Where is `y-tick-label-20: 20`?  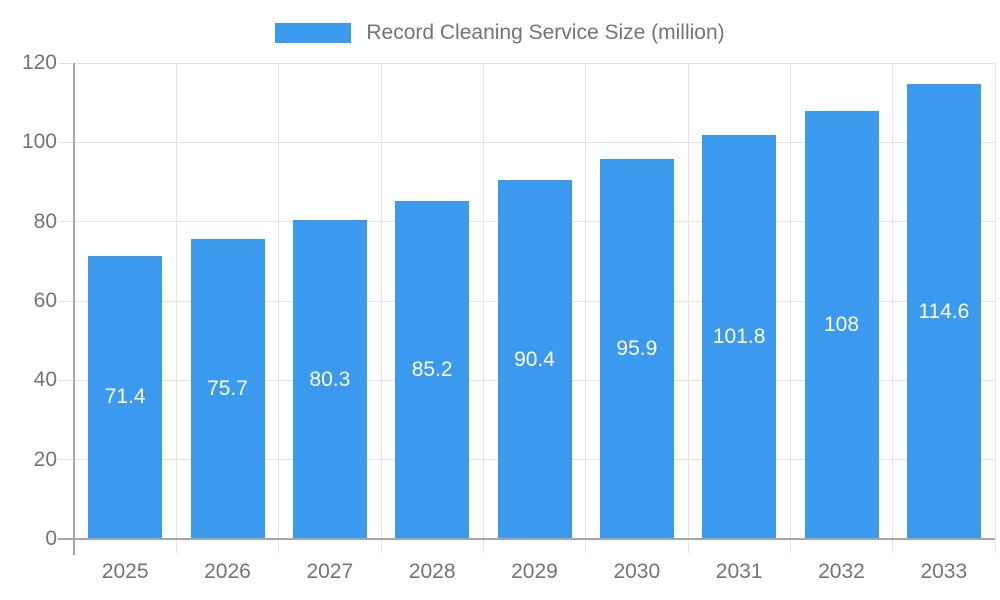 y-tick-label-20: 20 is located at coordinates (45, 459).